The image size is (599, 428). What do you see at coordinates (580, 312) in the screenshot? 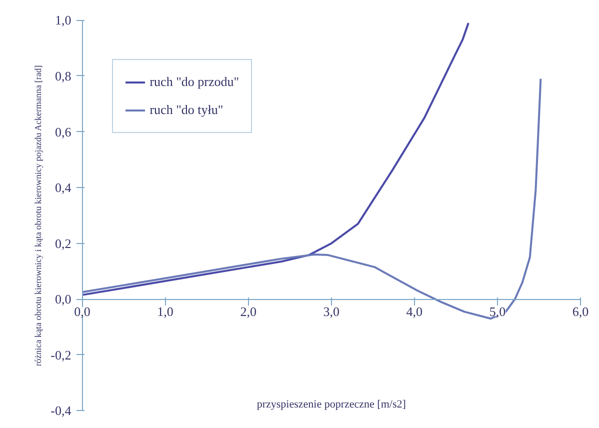
I see `x-tick-label: 6,0` at bounding box center [580, 312].